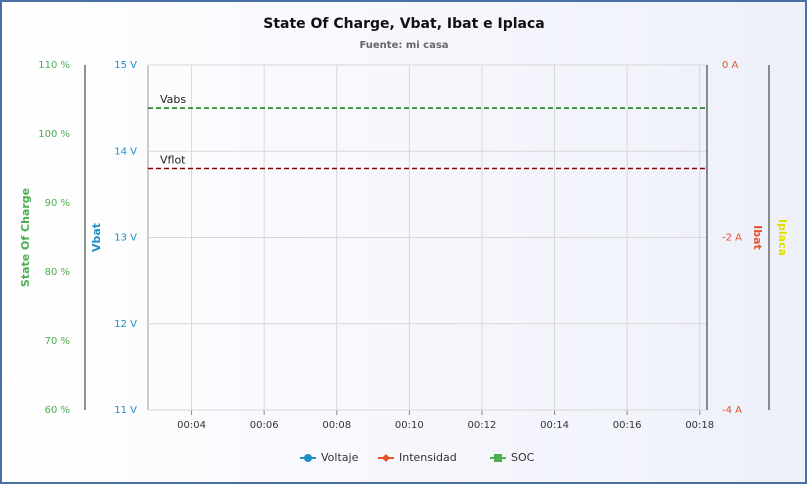  I want to click on x-tick-label: 00:14, so click(554, 425).